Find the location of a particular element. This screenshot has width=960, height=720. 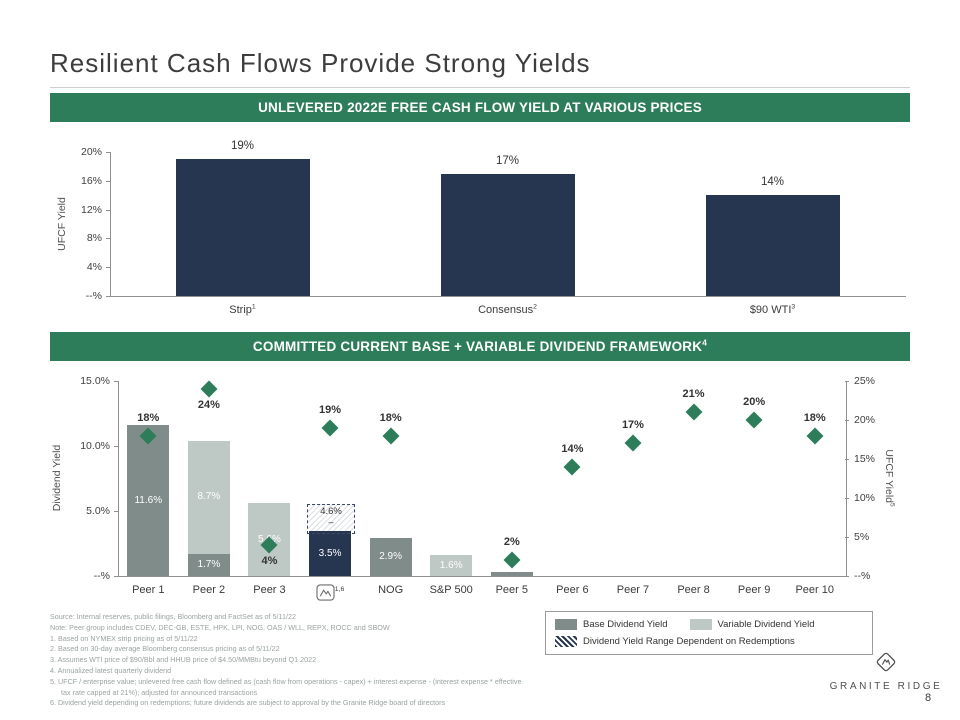

chart2-left-tick-label: 5.0% is located at coordinates (98, 511).